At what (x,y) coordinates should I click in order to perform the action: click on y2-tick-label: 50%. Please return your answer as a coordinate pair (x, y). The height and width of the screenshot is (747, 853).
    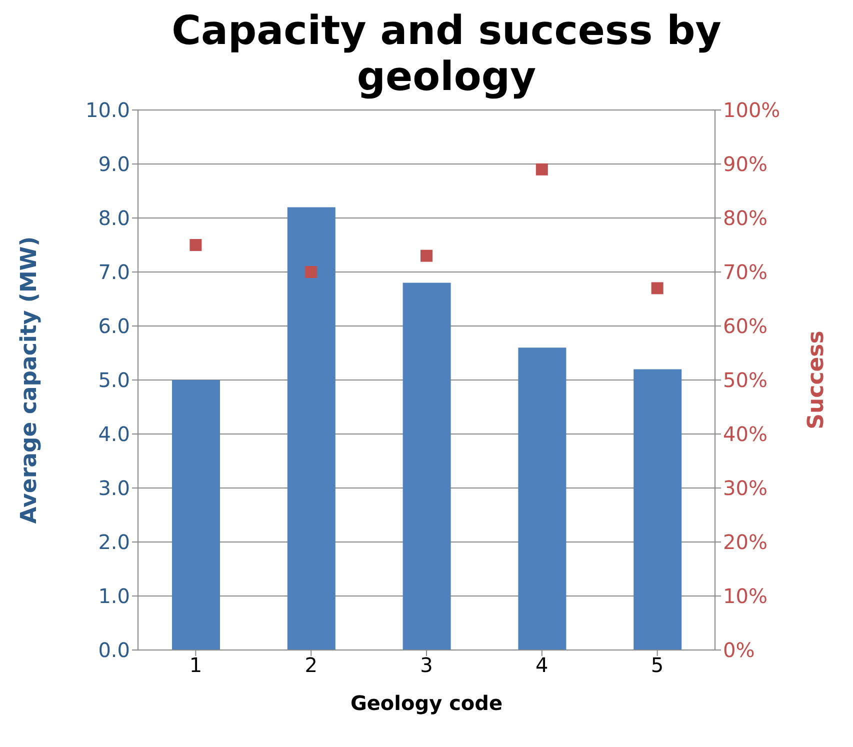
    Looking at the image, I should click on (745, 380).